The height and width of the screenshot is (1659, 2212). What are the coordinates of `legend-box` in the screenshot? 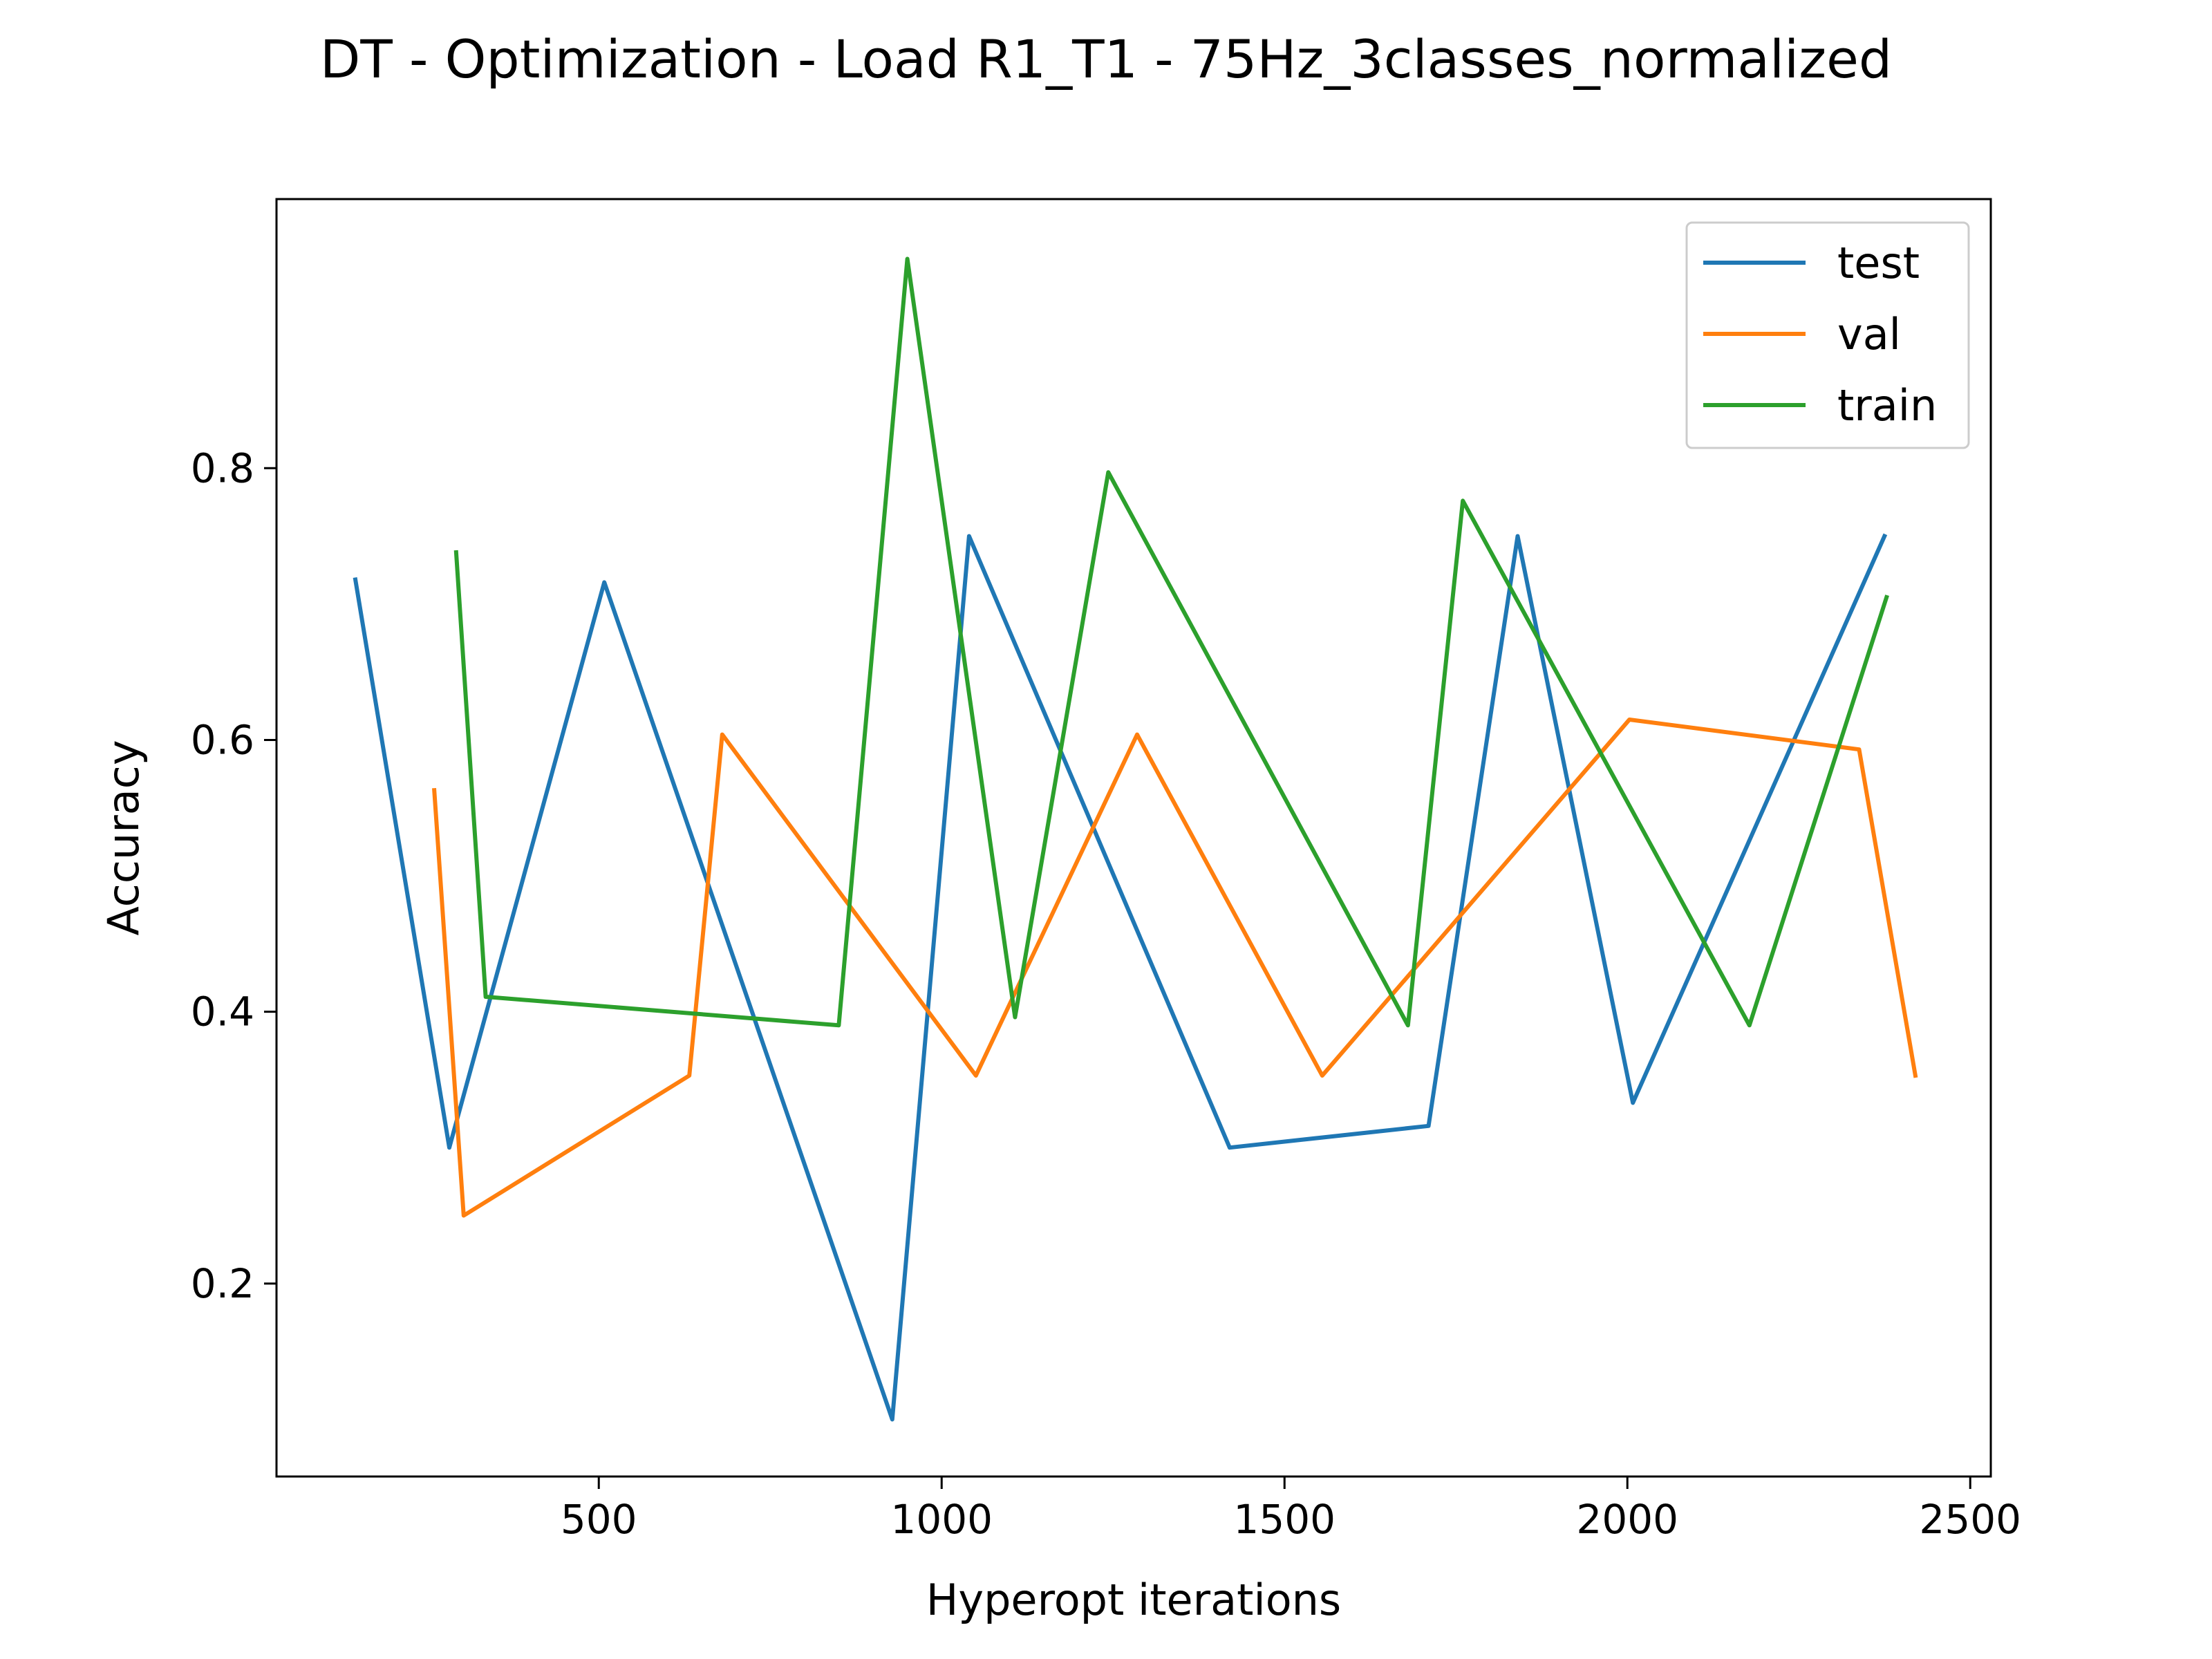 It's located at (1827, 335).